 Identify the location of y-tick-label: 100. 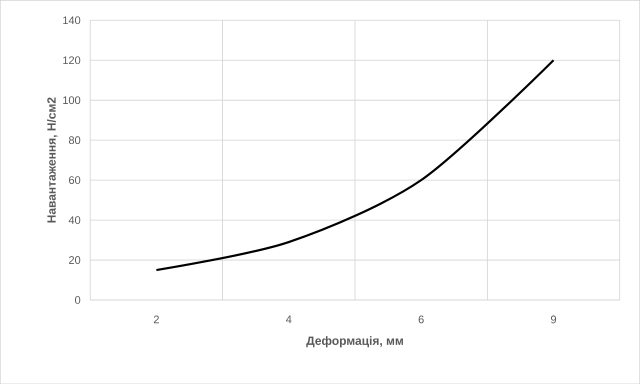
(71, 100).